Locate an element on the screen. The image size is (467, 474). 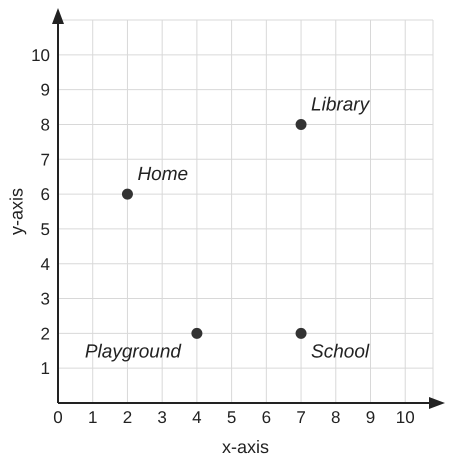
y-tick-label: 2 is located at coordinates (45, 334).